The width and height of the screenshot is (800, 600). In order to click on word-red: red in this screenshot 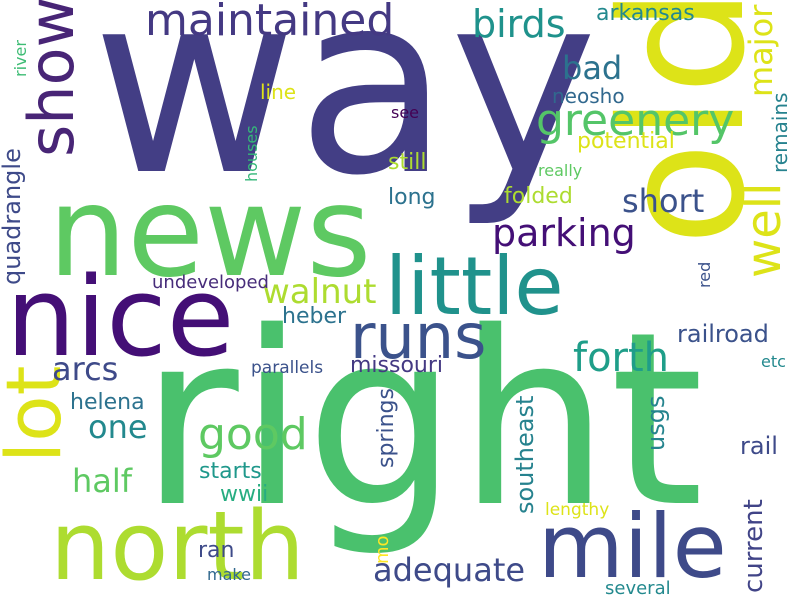, I will do `click(704, 275)`.